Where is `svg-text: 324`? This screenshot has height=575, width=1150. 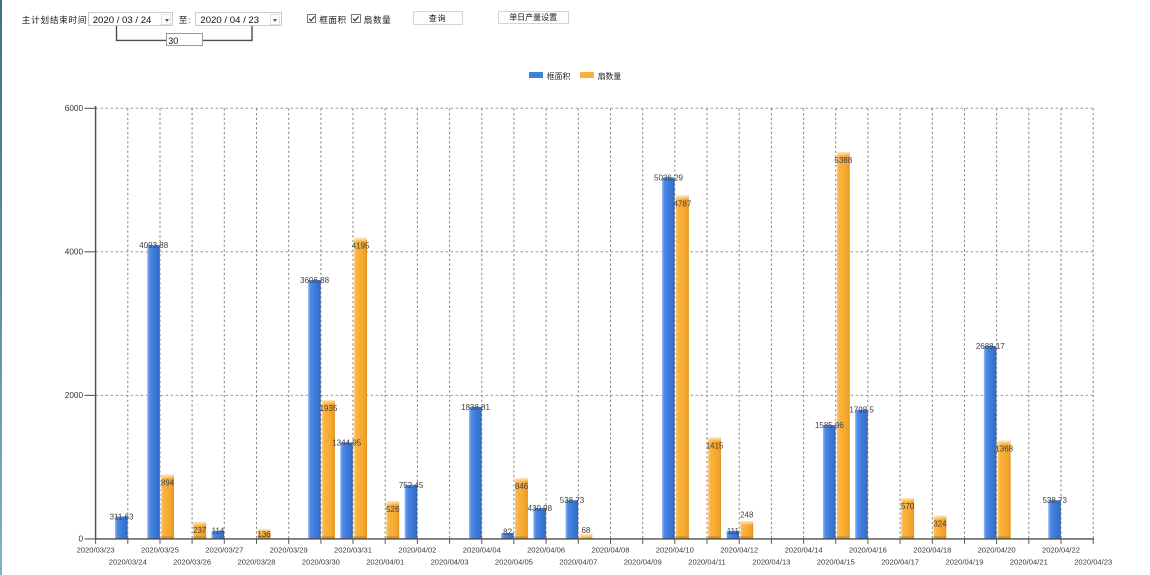
svg-text: 324 is located at coordinates (940, 524).